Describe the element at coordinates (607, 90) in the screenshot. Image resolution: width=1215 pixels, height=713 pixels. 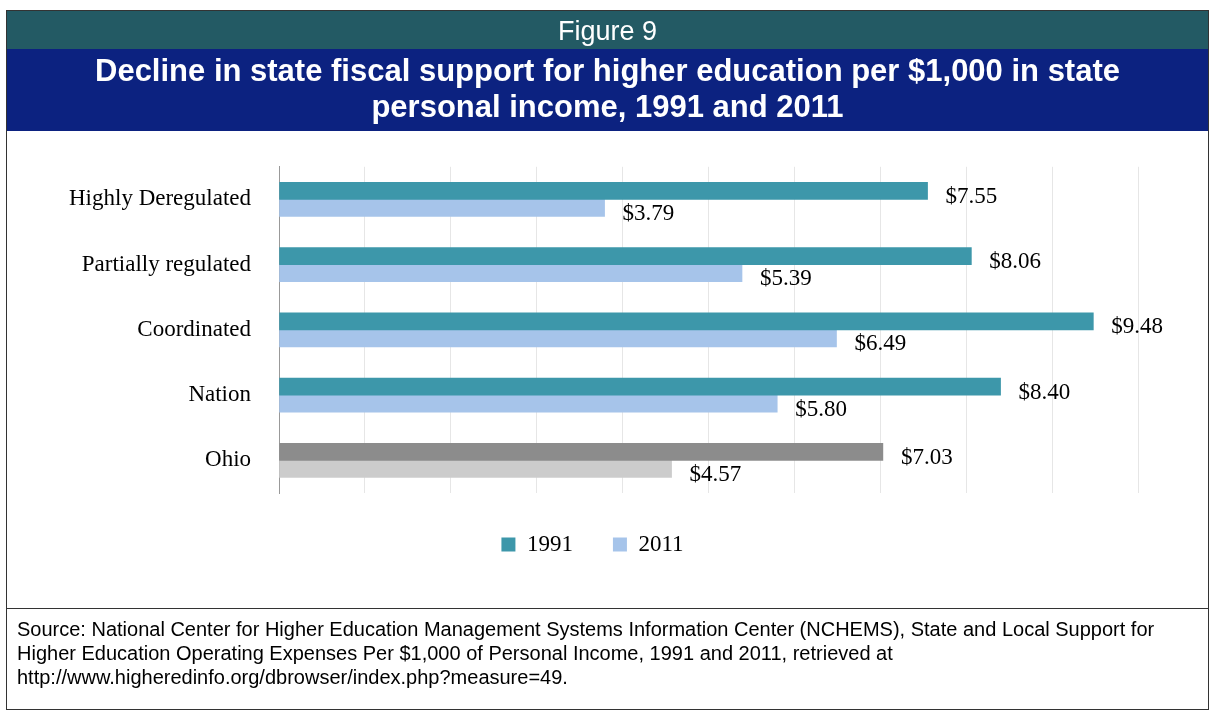
I see `chart-subtitle: Decline in state fiscal support for higher education per $1,000 in state personal income, 1991 and 2011` at that location.